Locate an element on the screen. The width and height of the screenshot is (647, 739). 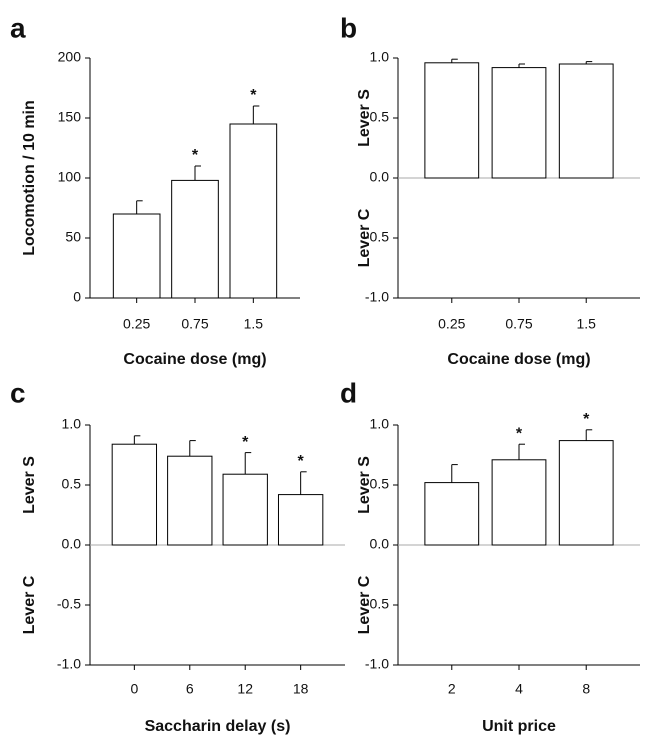
x-tick-label: 12 is located at coordinates (245, 689).